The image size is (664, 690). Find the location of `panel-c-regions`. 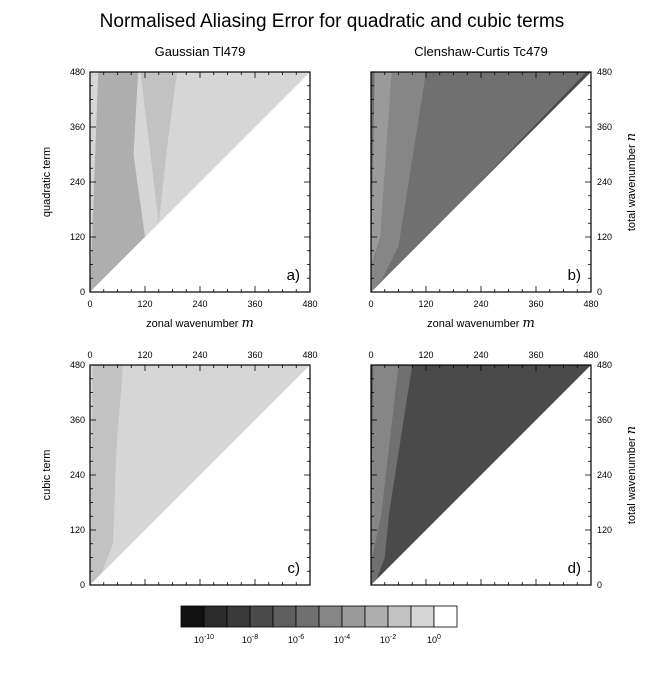

panel-c-regions is located at coordinates (106, 475).